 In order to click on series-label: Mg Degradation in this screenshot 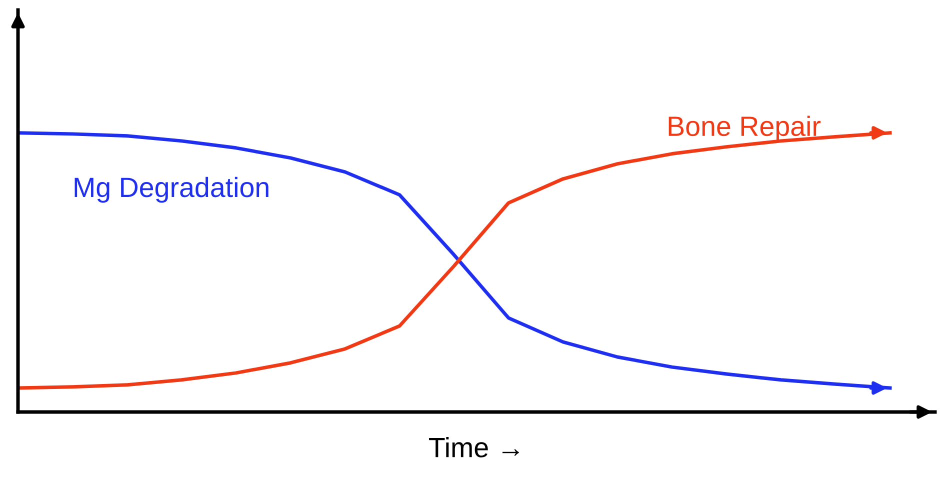, I will do `click(171, 189)`.